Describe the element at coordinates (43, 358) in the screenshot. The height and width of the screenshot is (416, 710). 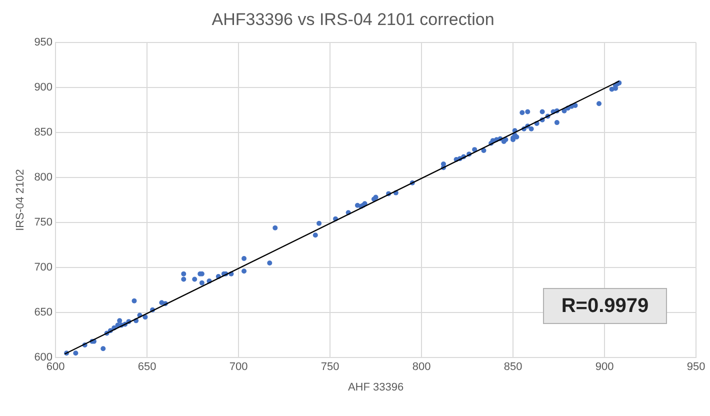
I see `y-tick-label: 600` at that location.